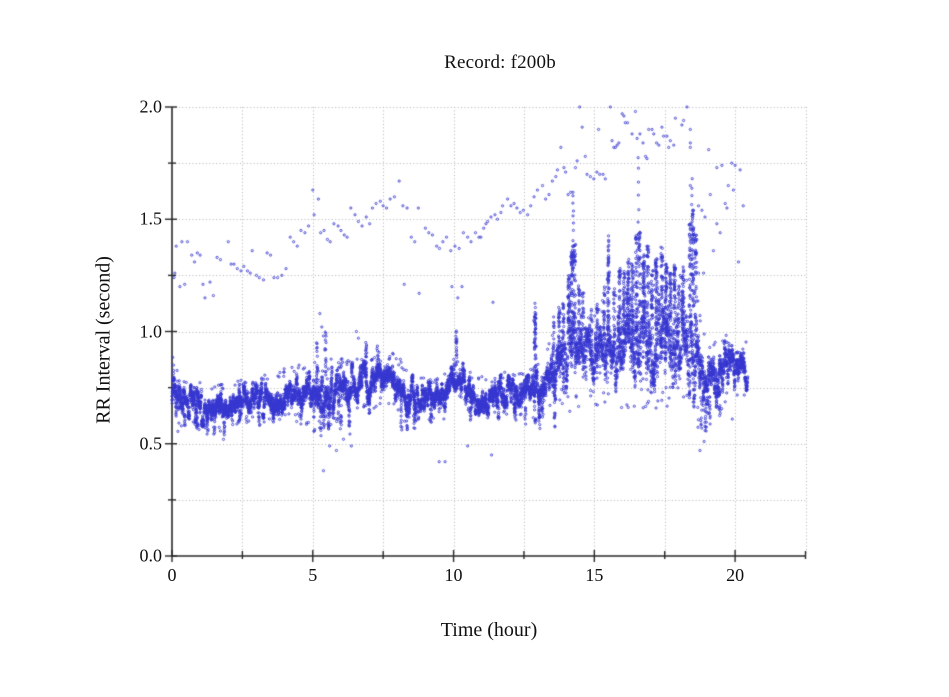 This screenshot has width=949, height=697. Describe the element at coordinates (151, 331) in the screenshot. I see `y-tick-label-1.0: 1.0` at that location.